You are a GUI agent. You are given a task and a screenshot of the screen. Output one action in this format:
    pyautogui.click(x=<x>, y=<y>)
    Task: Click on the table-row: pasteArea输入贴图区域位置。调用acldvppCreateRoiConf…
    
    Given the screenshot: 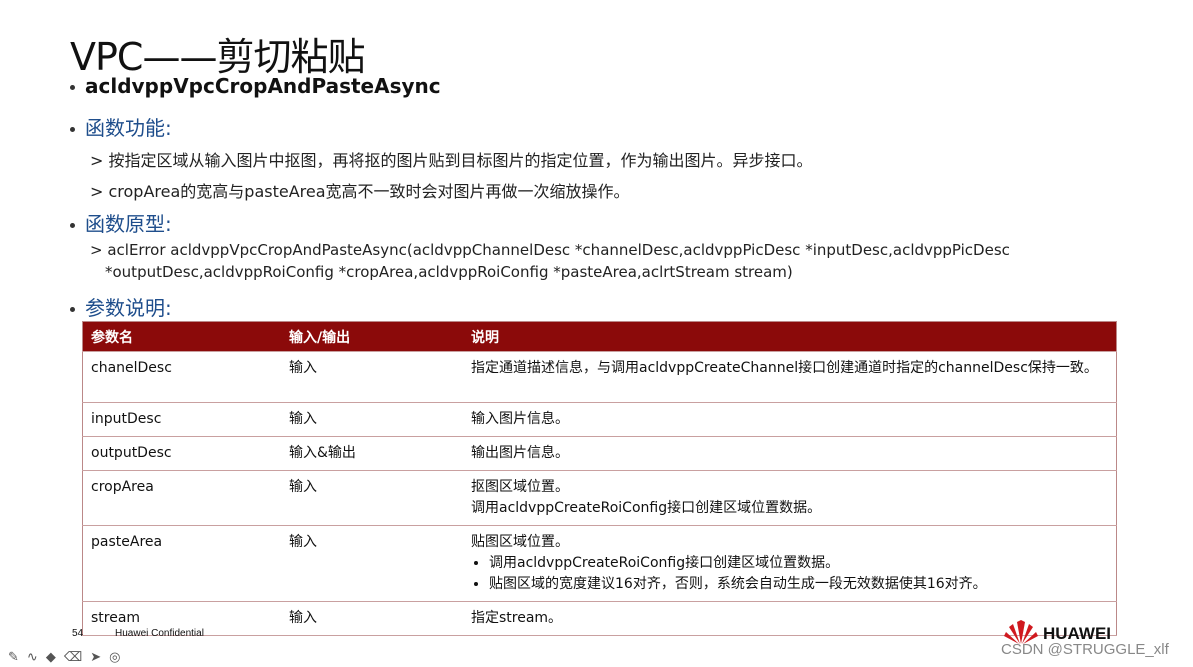 What is the action you would take?
    pyautogui.click(x=599, y=563)
    